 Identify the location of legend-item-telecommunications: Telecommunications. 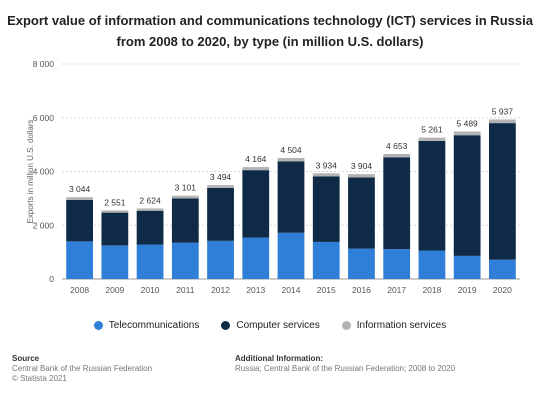
(146, 325).